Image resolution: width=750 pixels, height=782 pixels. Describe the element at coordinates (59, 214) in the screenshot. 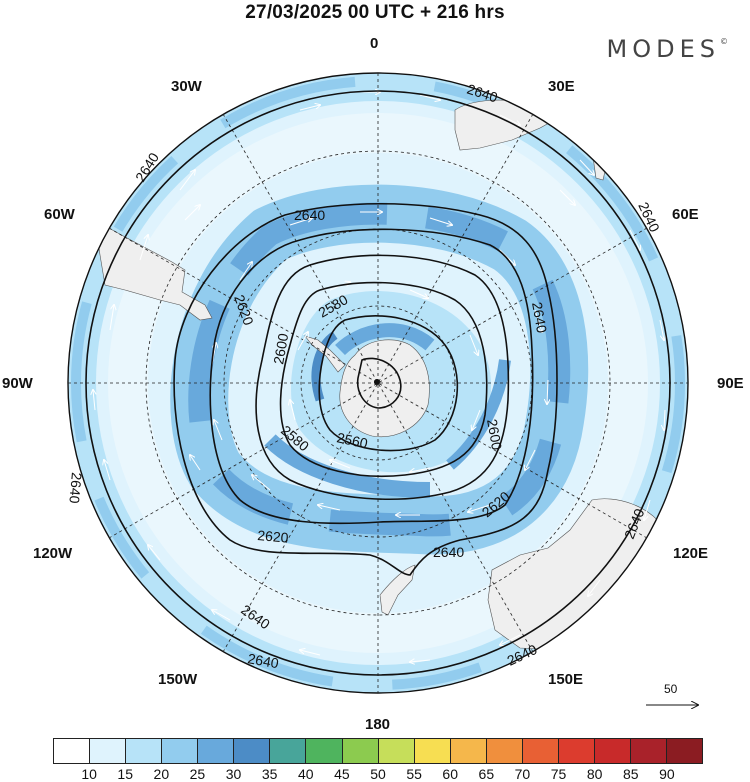

I see `longitude-label-60w: 60W` at that location.